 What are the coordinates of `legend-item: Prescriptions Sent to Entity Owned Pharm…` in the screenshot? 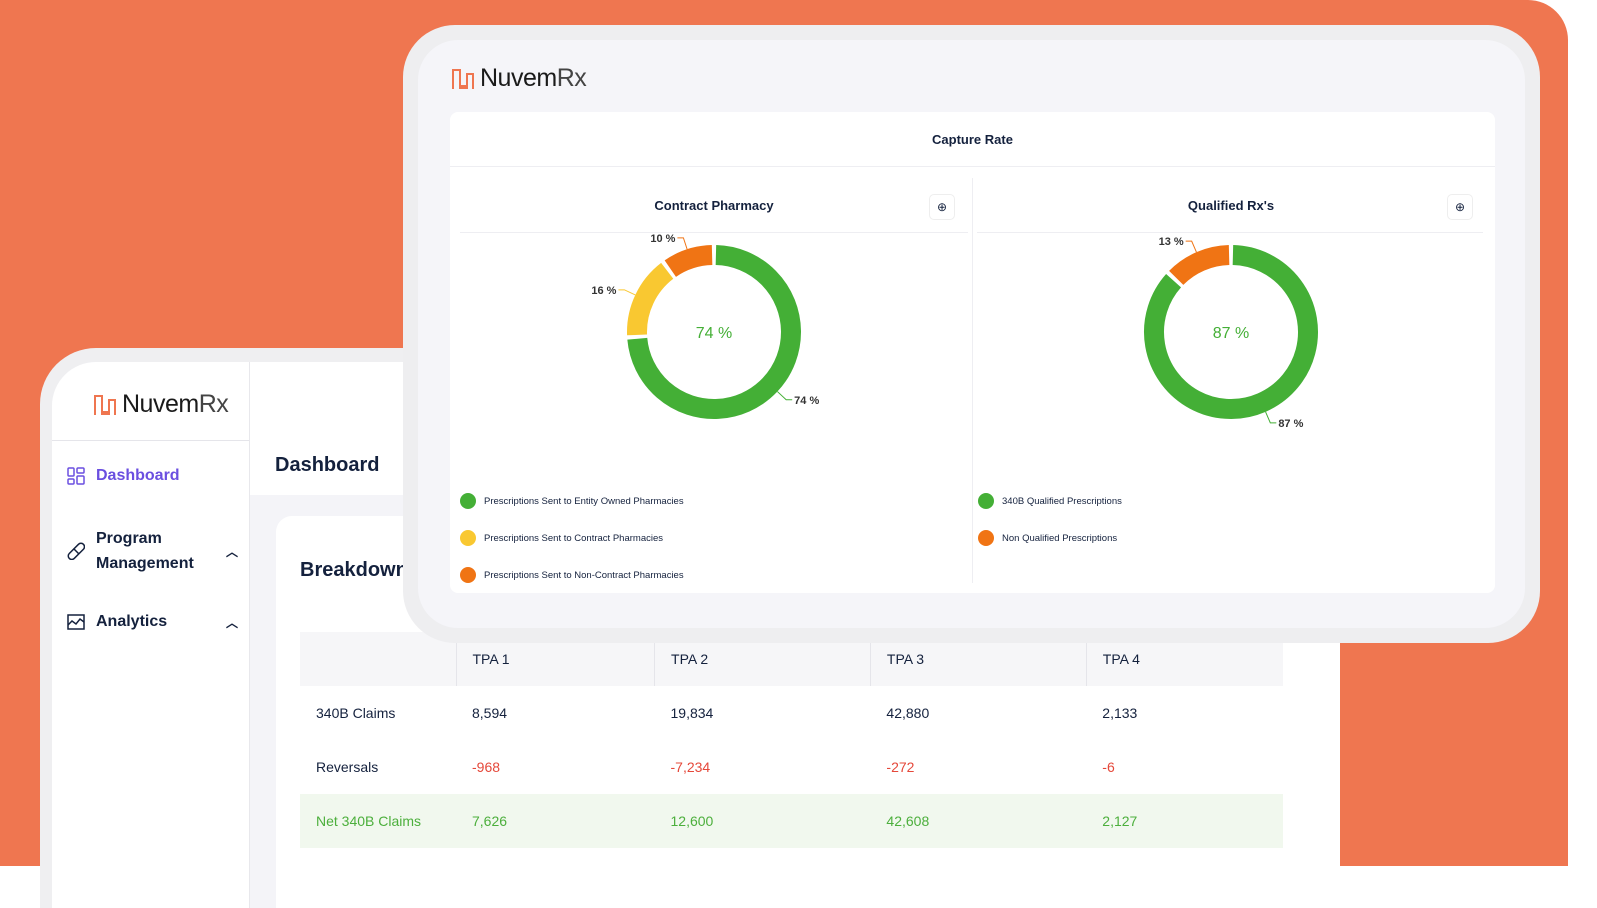 It's located at (572, 501).